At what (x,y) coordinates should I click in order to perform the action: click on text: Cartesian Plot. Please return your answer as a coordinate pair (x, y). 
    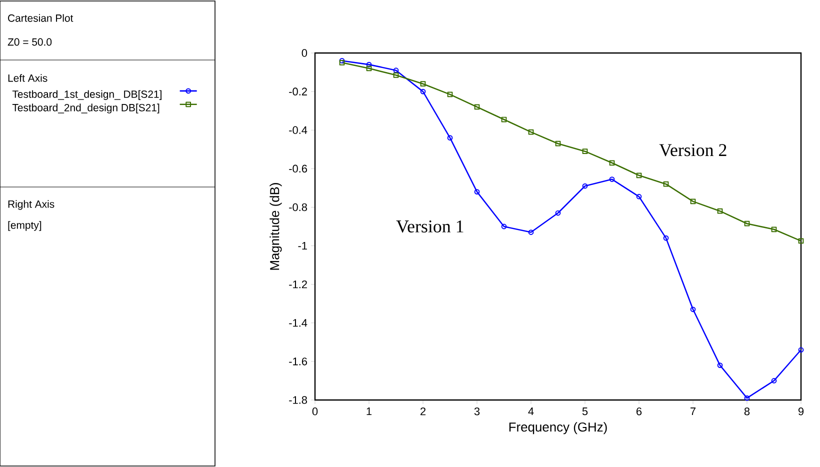
    Looking at the image, I should click on (41, 18).